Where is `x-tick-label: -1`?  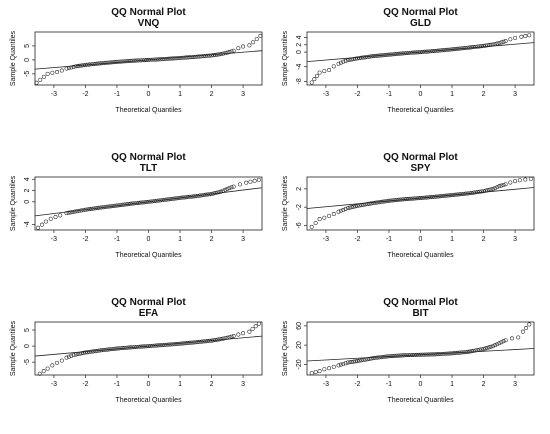 x-tick-label: -1 is located at coordinates (117, 239).